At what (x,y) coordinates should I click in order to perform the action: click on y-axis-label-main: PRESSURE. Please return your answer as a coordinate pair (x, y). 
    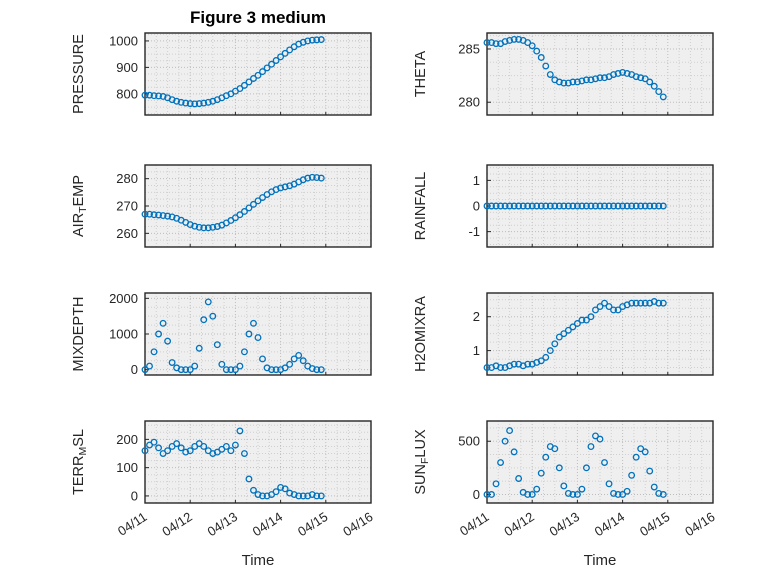
    Looking at the image, I should click on (79, 74).